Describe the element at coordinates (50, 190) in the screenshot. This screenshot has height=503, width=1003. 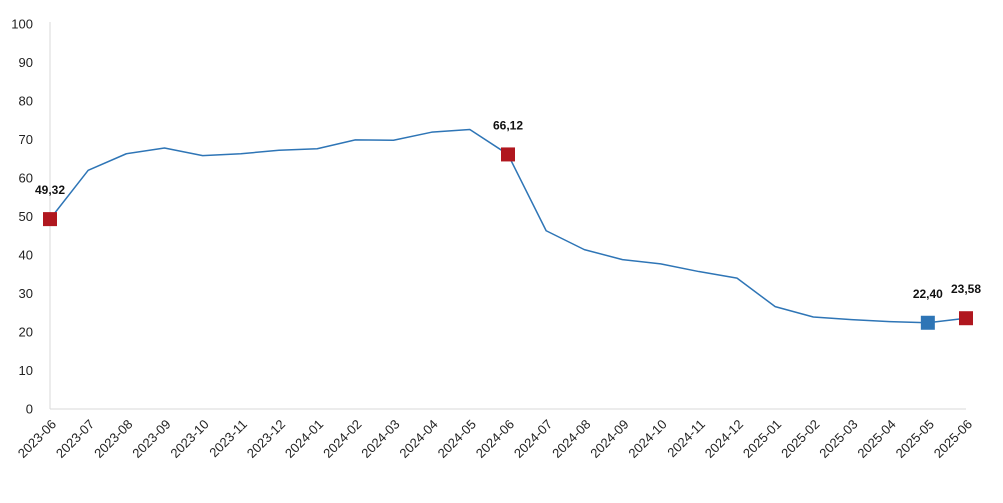
I see `data-label: 49,32` at that location.